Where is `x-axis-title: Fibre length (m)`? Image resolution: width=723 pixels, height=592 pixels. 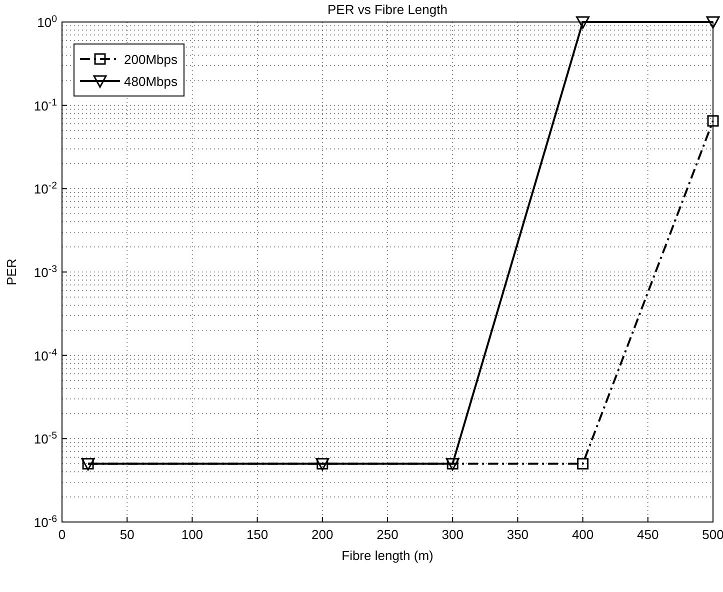 x-axis-title: Fibre length (m) is located at coordinates (388, 555).